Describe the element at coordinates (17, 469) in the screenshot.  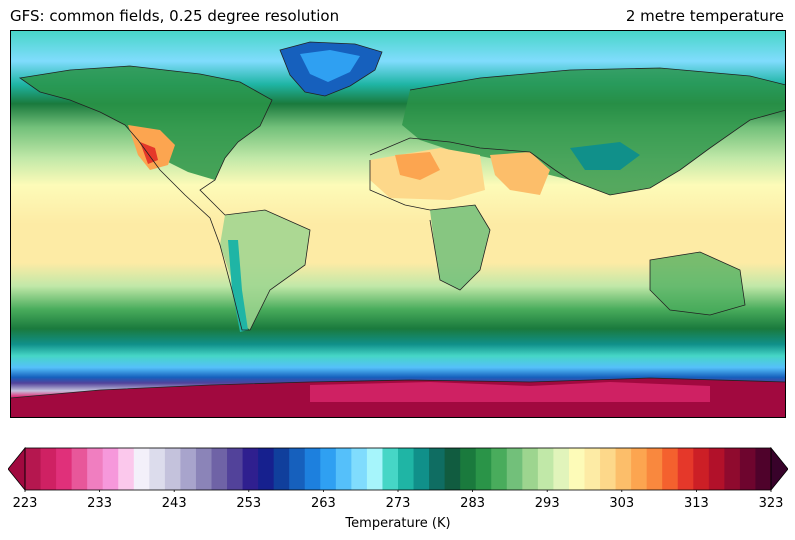
I see `colorbar-under-arrow` at that location.